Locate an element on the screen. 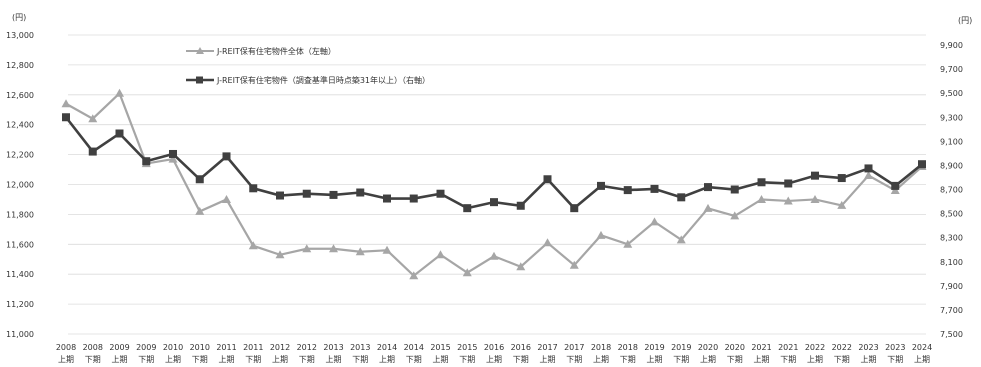 This screenshot has width=981, height=367. legend-marker-triangle is located at coordinates (200, 50).